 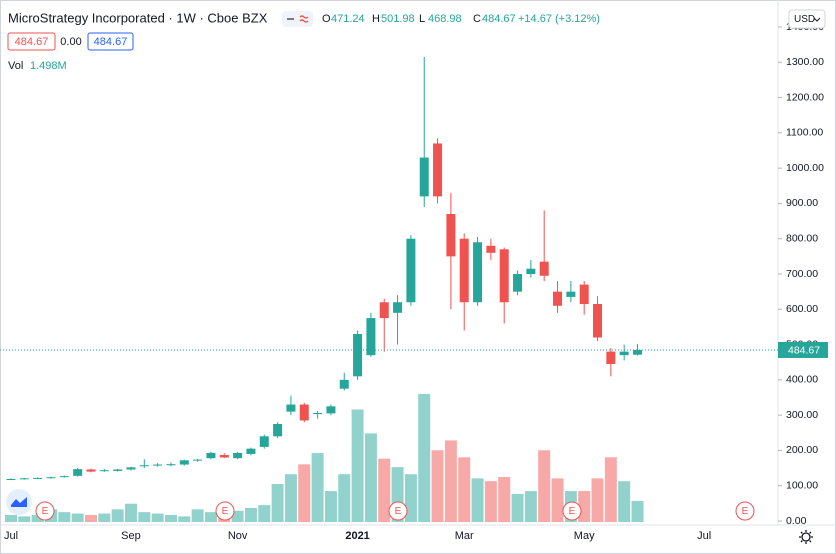 What do you see at coordinates (805, 168) in the screenshot?
I see `y-tick-label: 1000.00` at bounding box center [805, 168].